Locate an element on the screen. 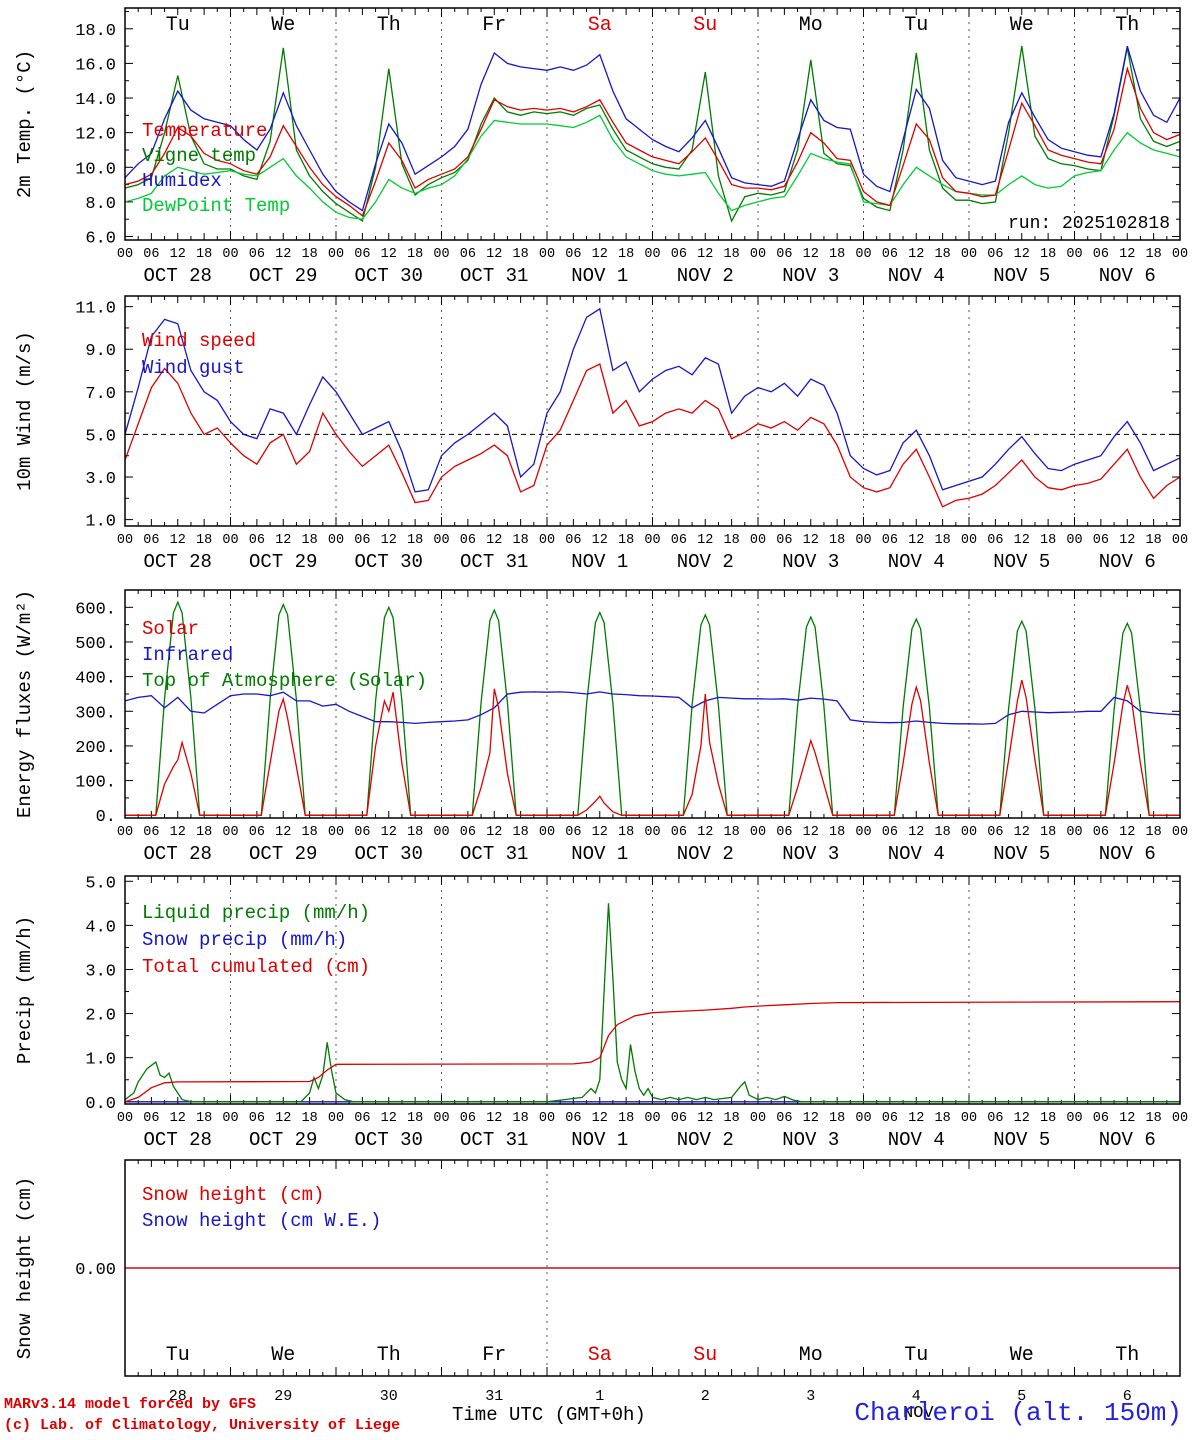  series-wind-gust is located at coordinates (652, 400).